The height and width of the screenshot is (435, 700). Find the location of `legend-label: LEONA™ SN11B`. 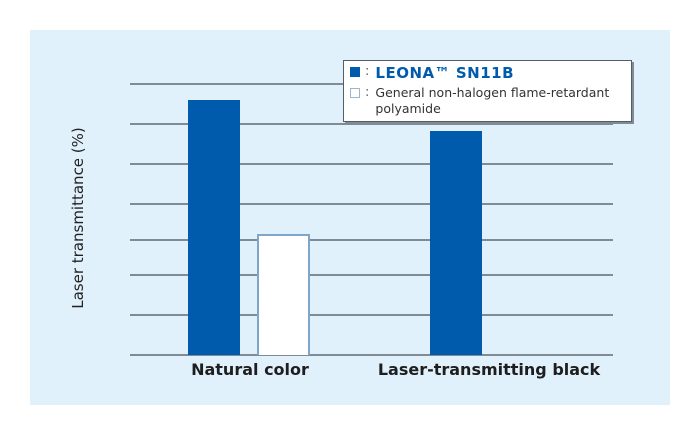

legend-label: LEONA™ SN11B is located at coordinates (444, 73).